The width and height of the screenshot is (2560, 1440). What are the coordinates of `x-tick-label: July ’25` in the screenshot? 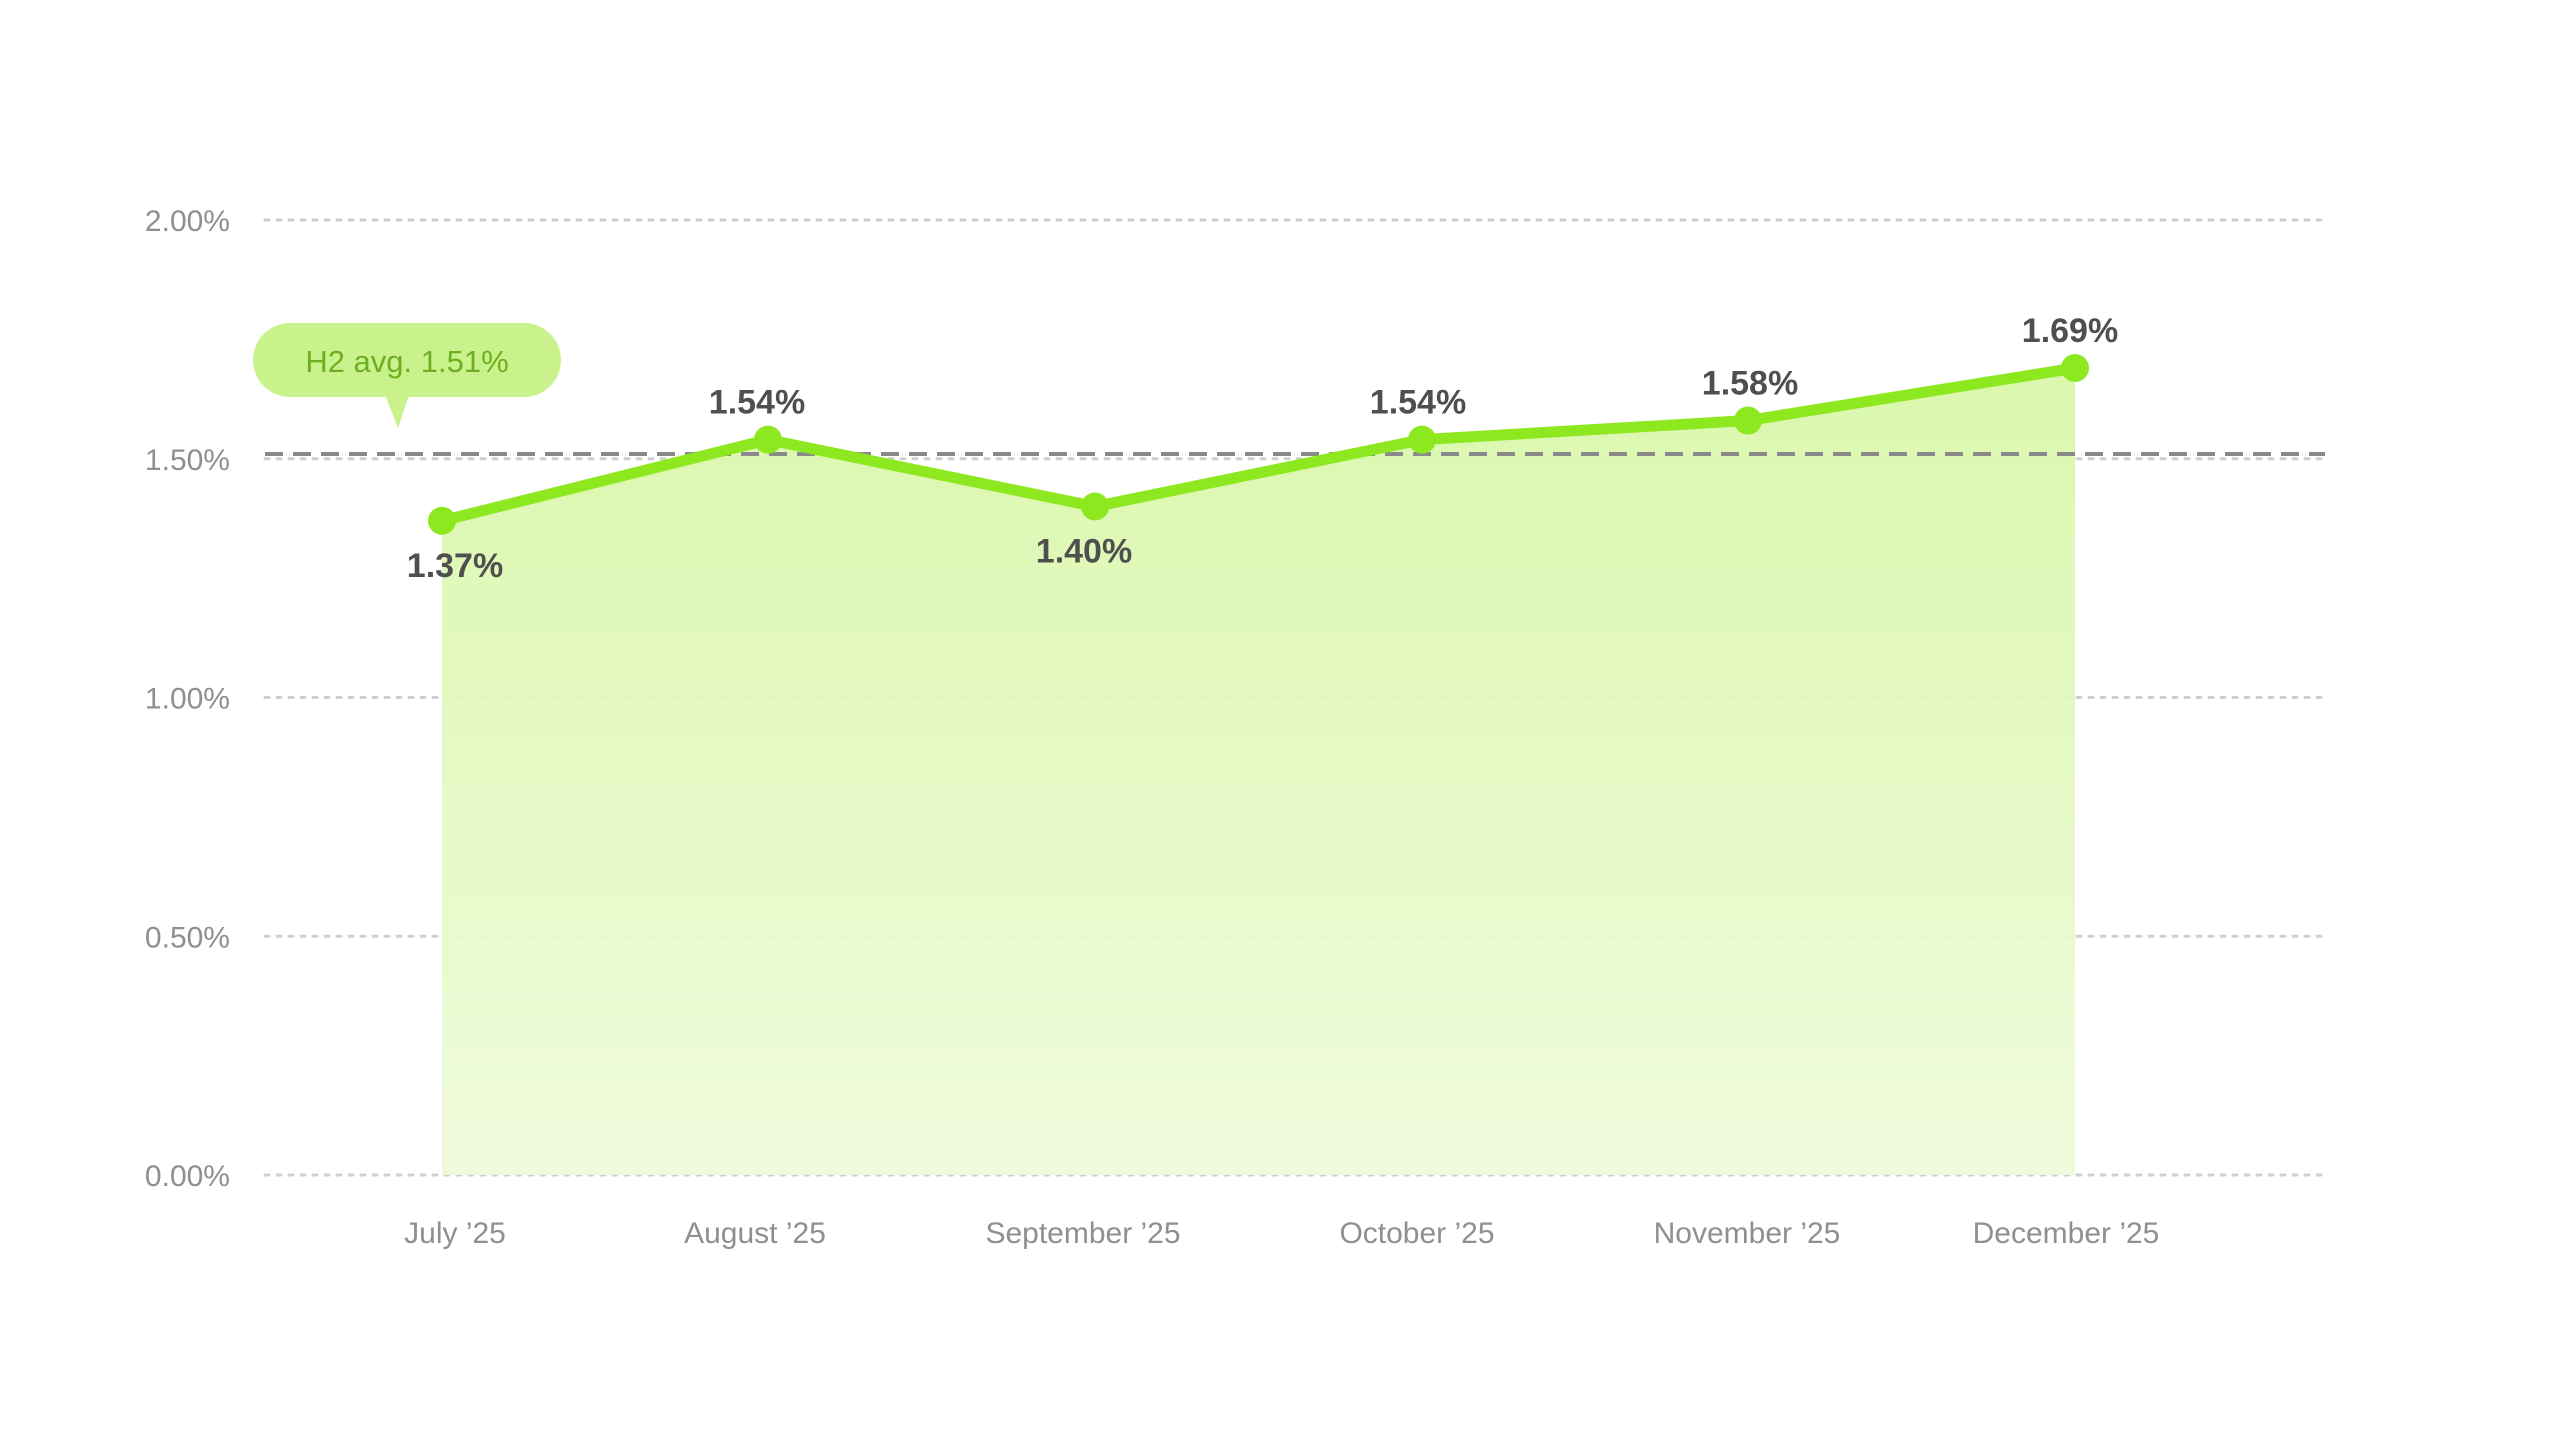 It's located at (455, 1233).